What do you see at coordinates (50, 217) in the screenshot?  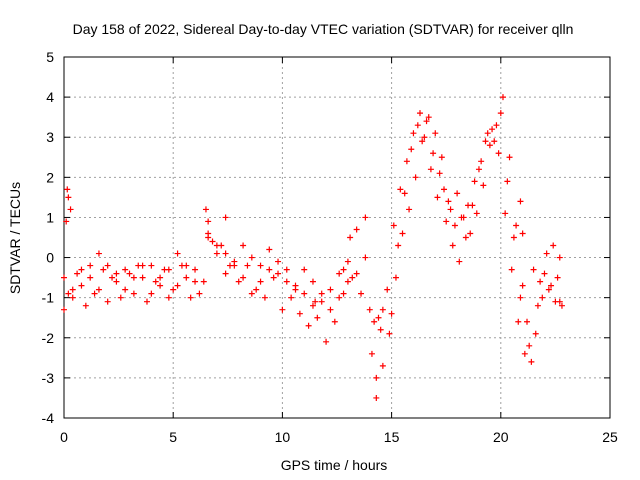 I see `y-tick-label: 1` at bounding box center [50, 217].